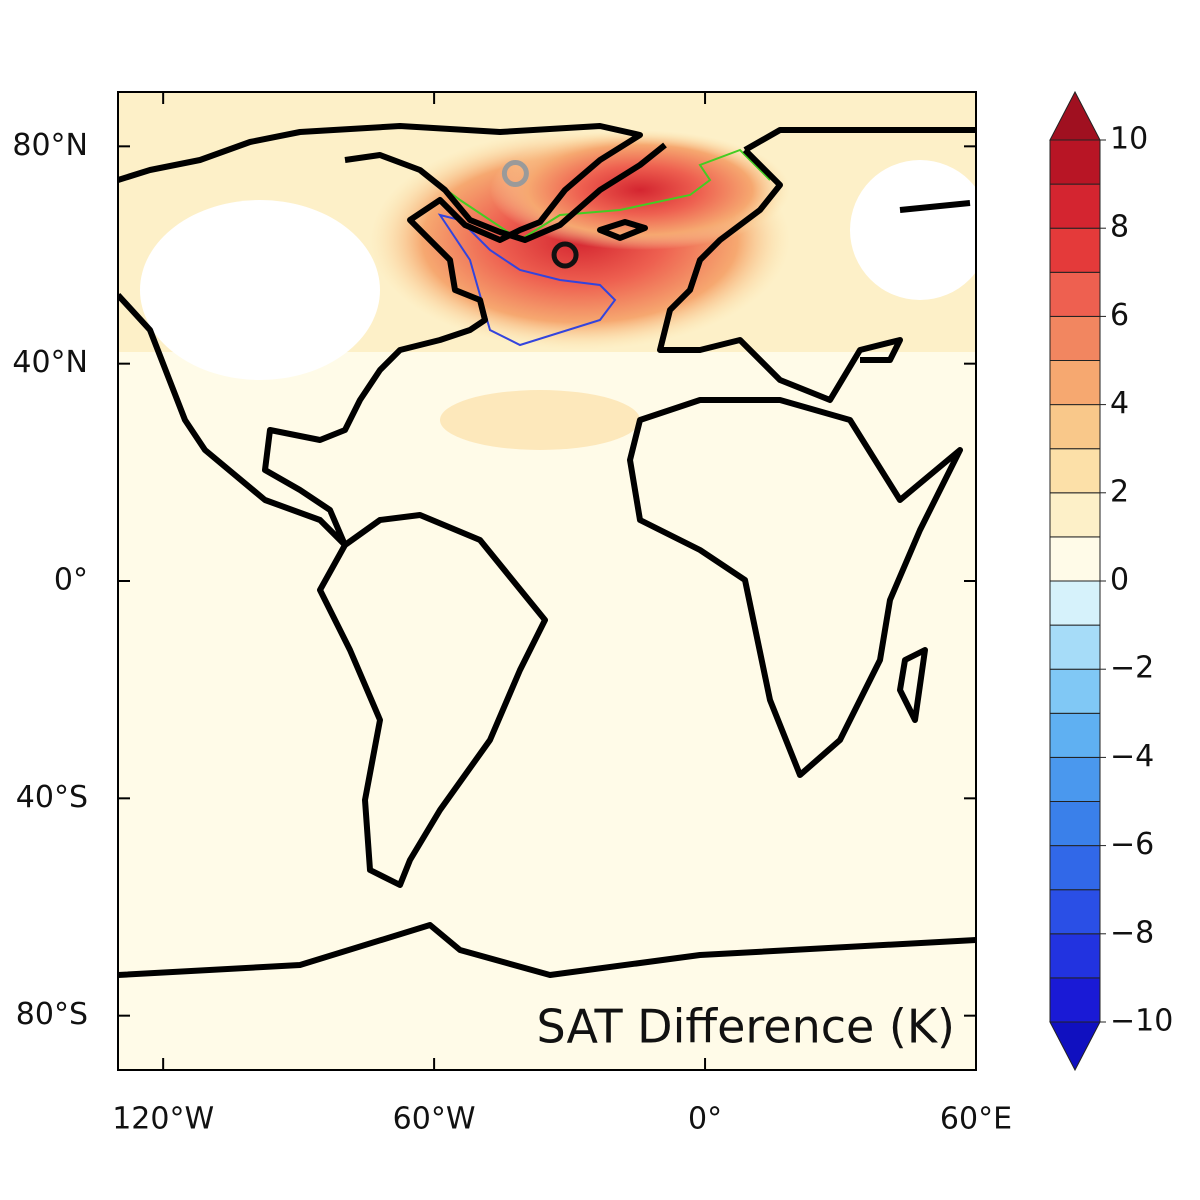 The width and height of the screenshot is (1200, 1200). What do you see at coordinates (71, 580) in the screenshot?
I see `y-tick-label: 0°` at bounding box center [71, 580].